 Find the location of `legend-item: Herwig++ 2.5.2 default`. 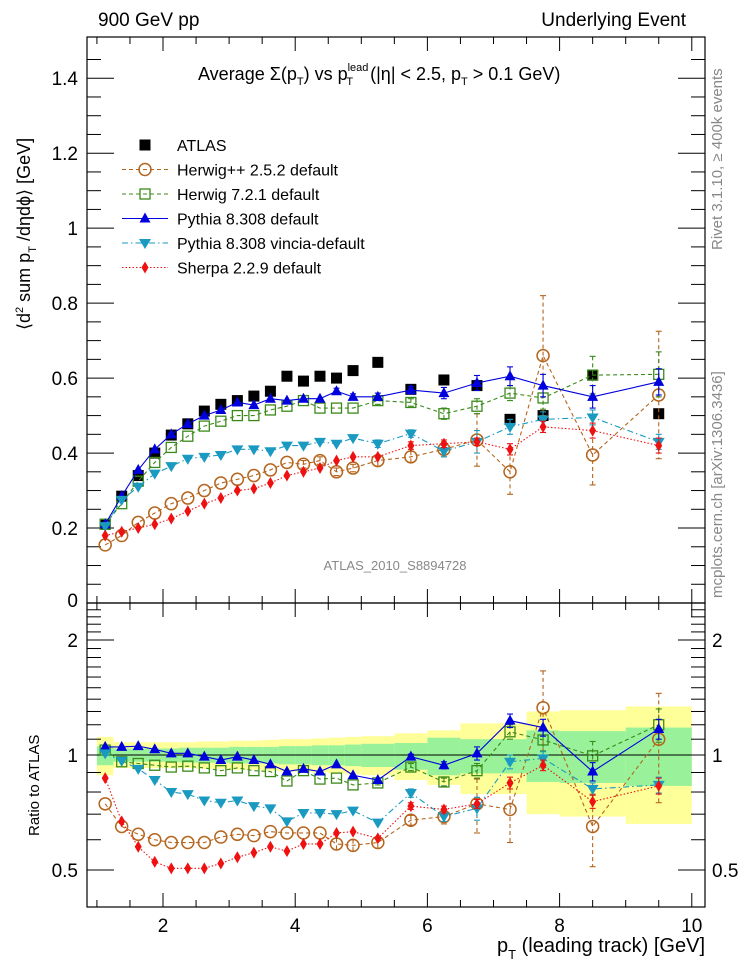

legend-item: Herwig++ 2.5.2 default is located at coordinates (230, 171).